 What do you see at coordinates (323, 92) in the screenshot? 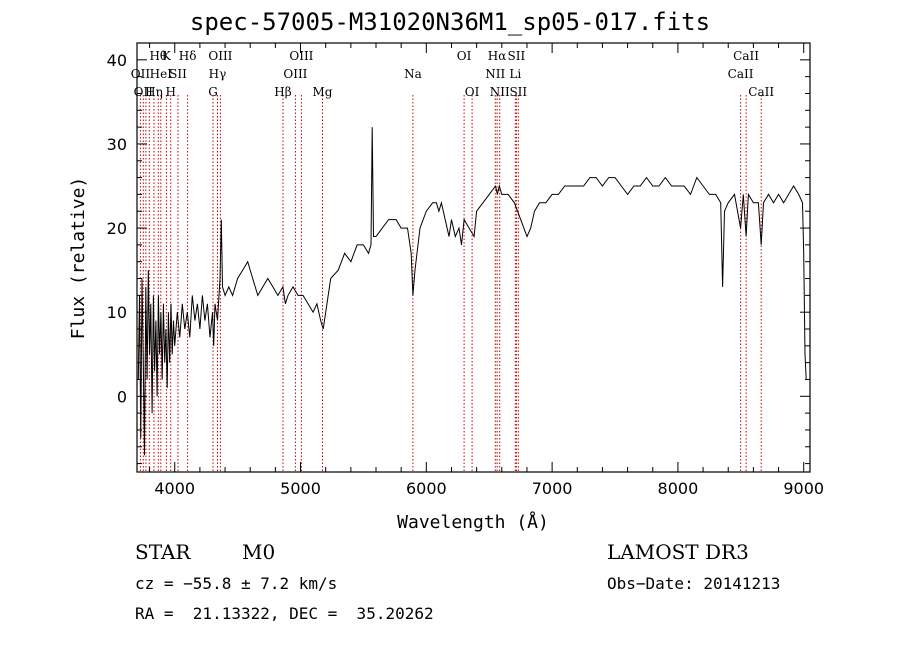
I see `line-marker-label: Mg` at bounding box center [323, 92].